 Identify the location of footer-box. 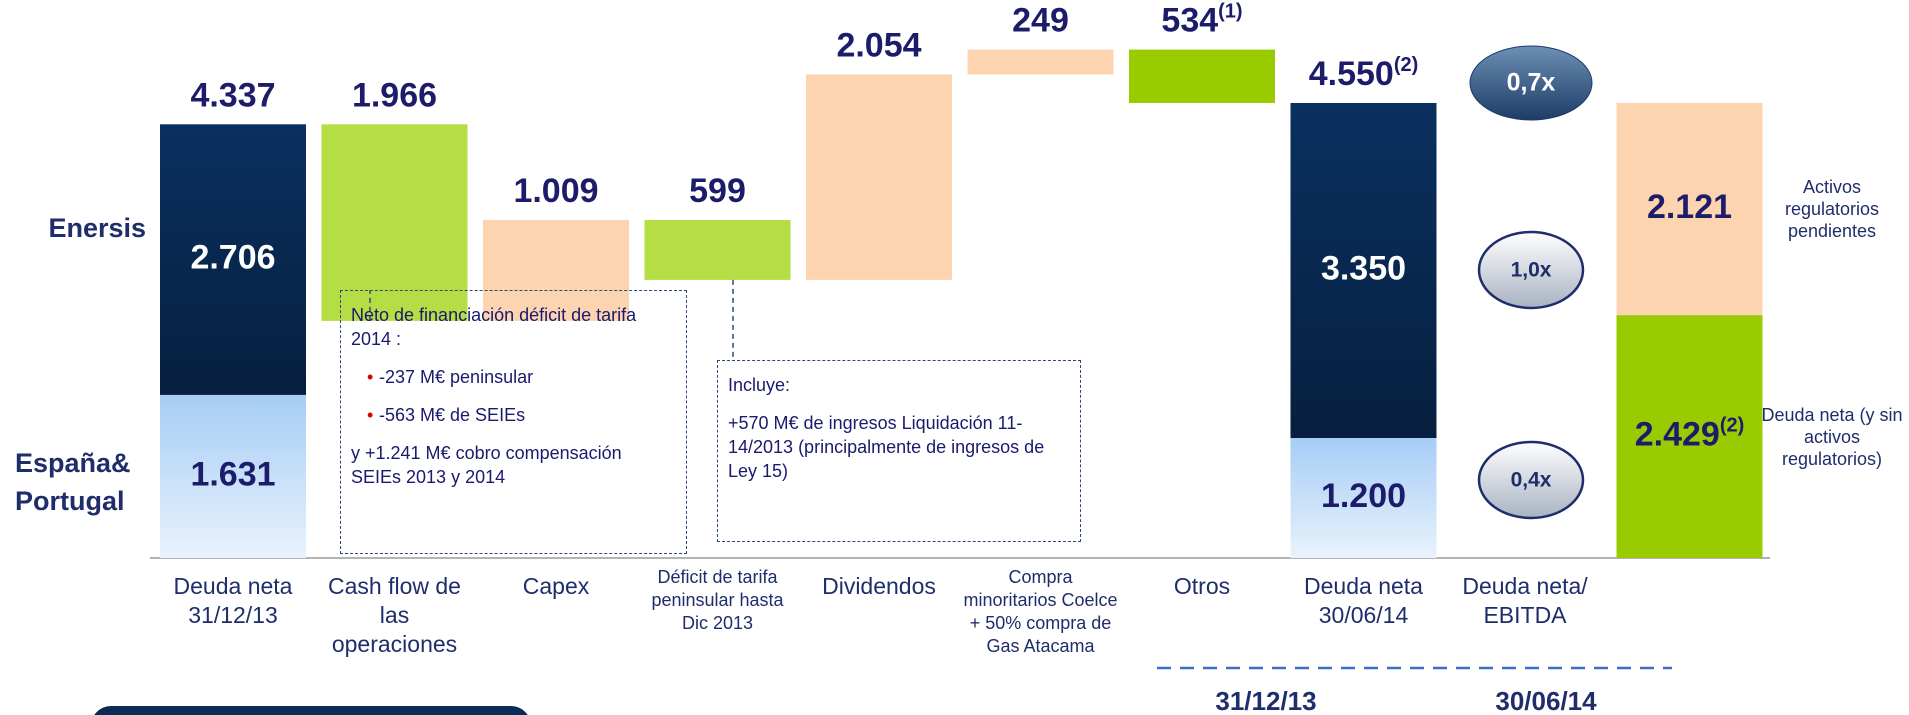
(311, 710).